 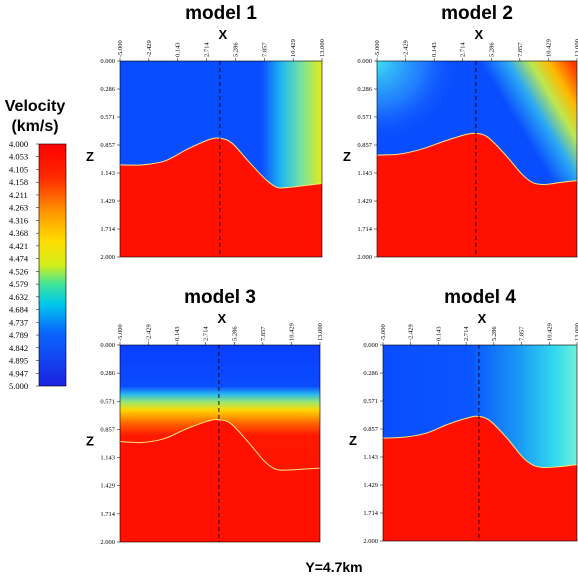 What do you see at coordinates (35, 106) in the screenshot?
I see `colorbar-title-line1: Velocity` at bounding box center [35, 106].